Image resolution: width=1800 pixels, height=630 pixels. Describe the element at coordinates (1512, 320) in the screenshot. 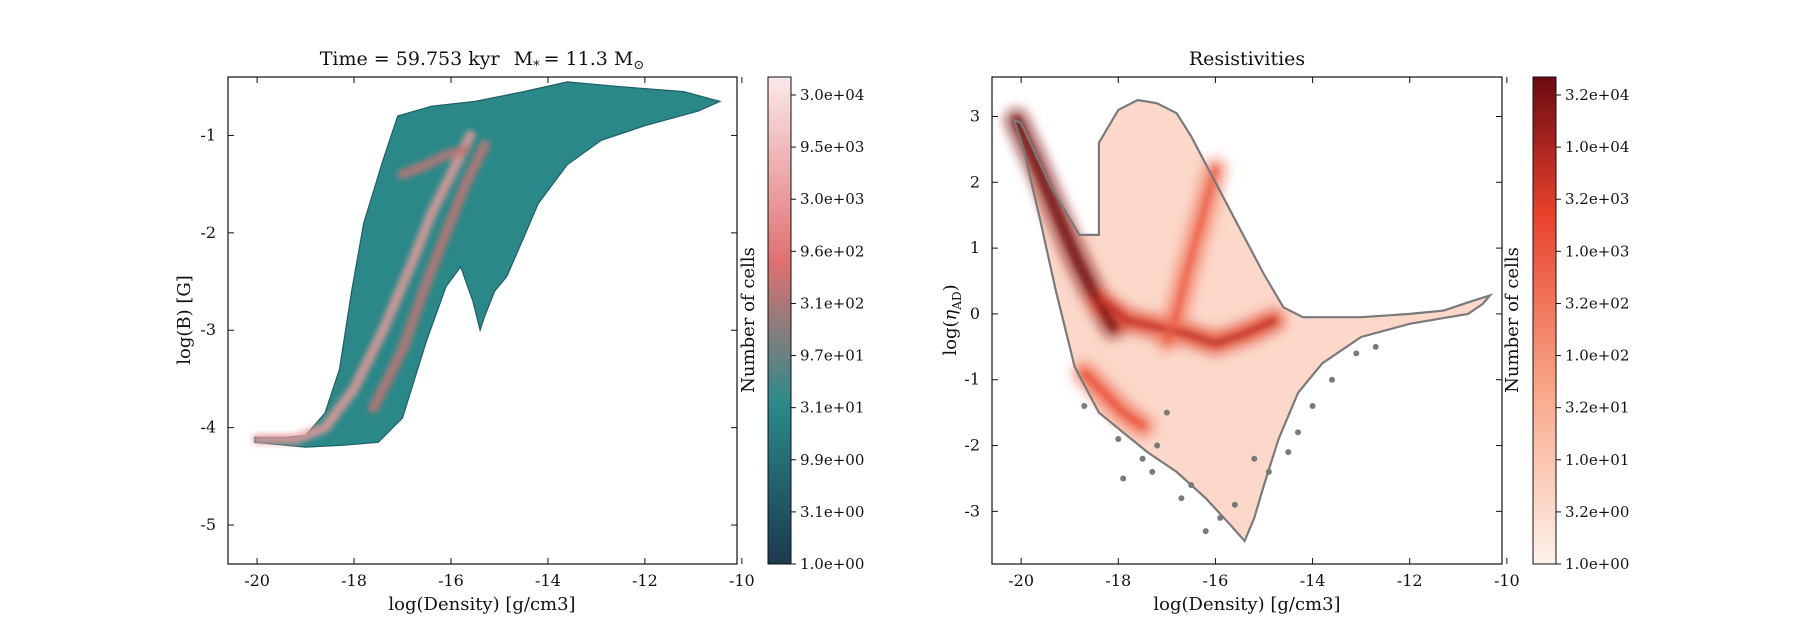

I see `colorbar-2-label: Number of cells` at that location.